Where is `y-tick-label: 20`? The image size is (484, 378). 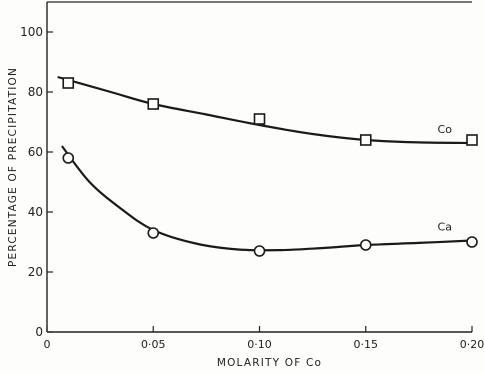 y-tick-label: 20 is located at coordinates (35, 272).